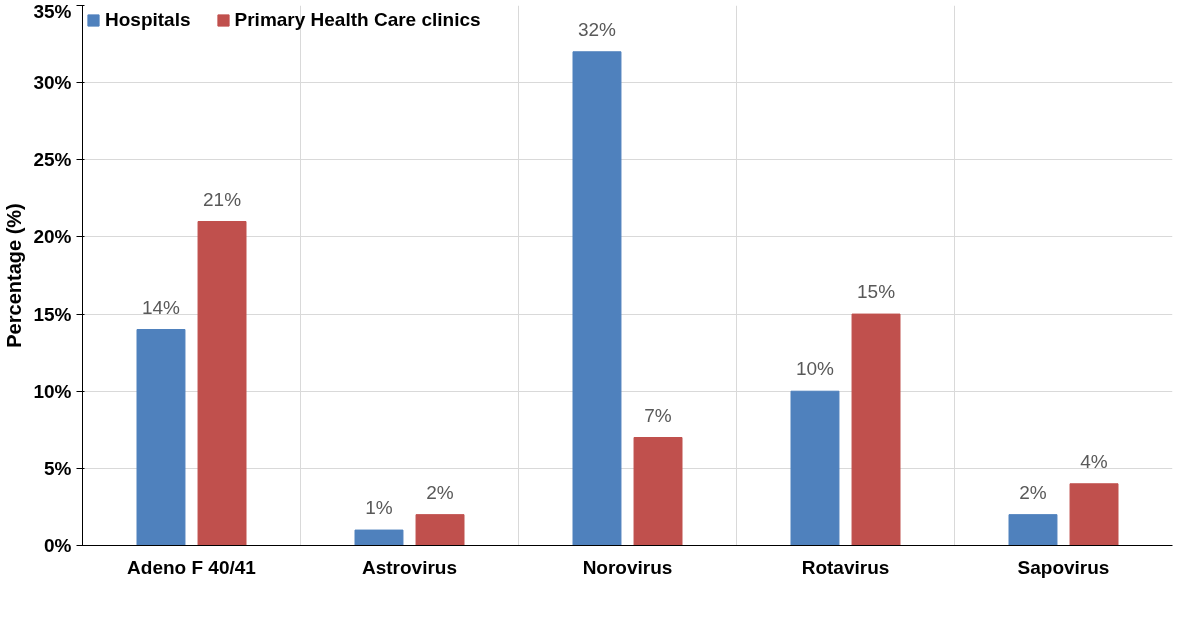  I want to click on legend-label: Hospitals, so click(148, 20).